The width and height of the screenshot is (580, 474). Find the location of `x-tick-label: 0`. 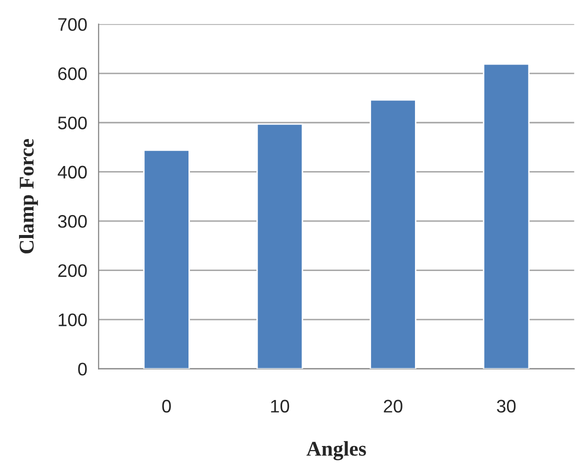

x-tick-label: 0 is located at coordinates (166, 406).